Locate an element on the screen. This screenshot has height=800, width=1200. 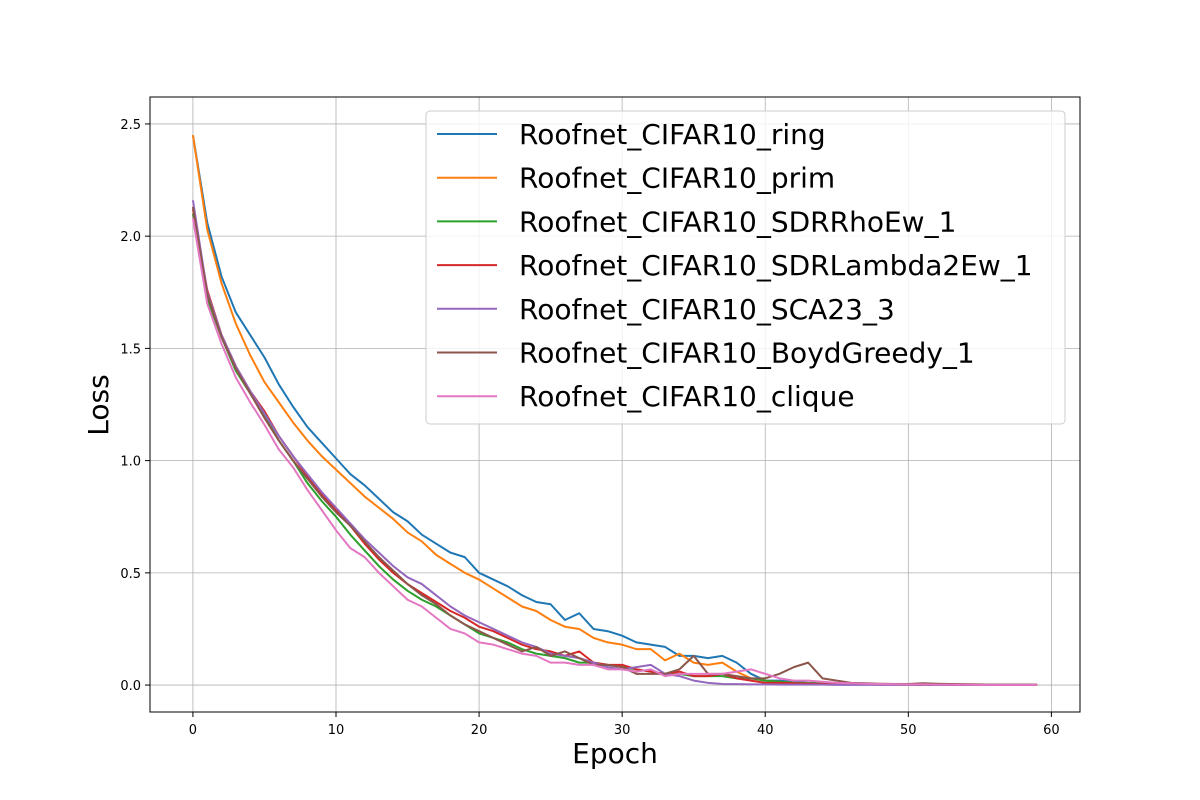
y-axis-label: Loss is located at coordinates (98, 404).